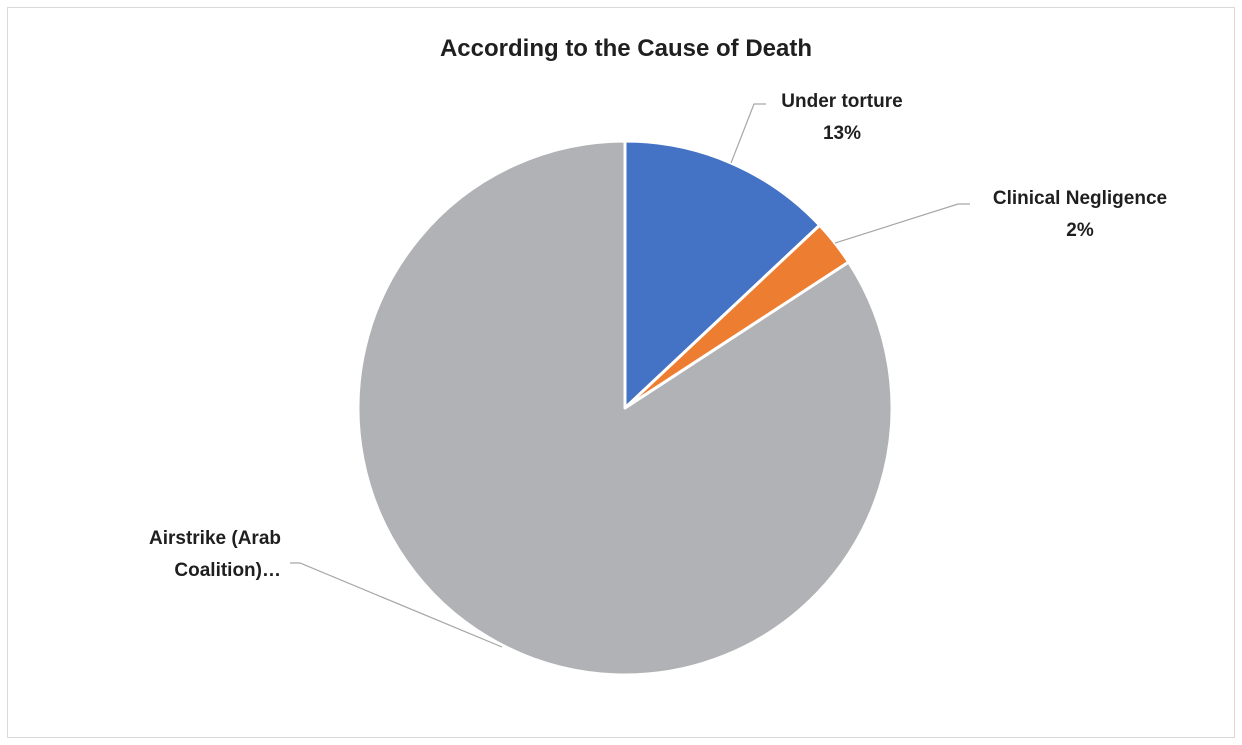  What do you see at coordinates (1080, 230) in the screenshot?
I see `slice-label-clinical-negligence-value: 2%` at bounding box center [1080, 230].